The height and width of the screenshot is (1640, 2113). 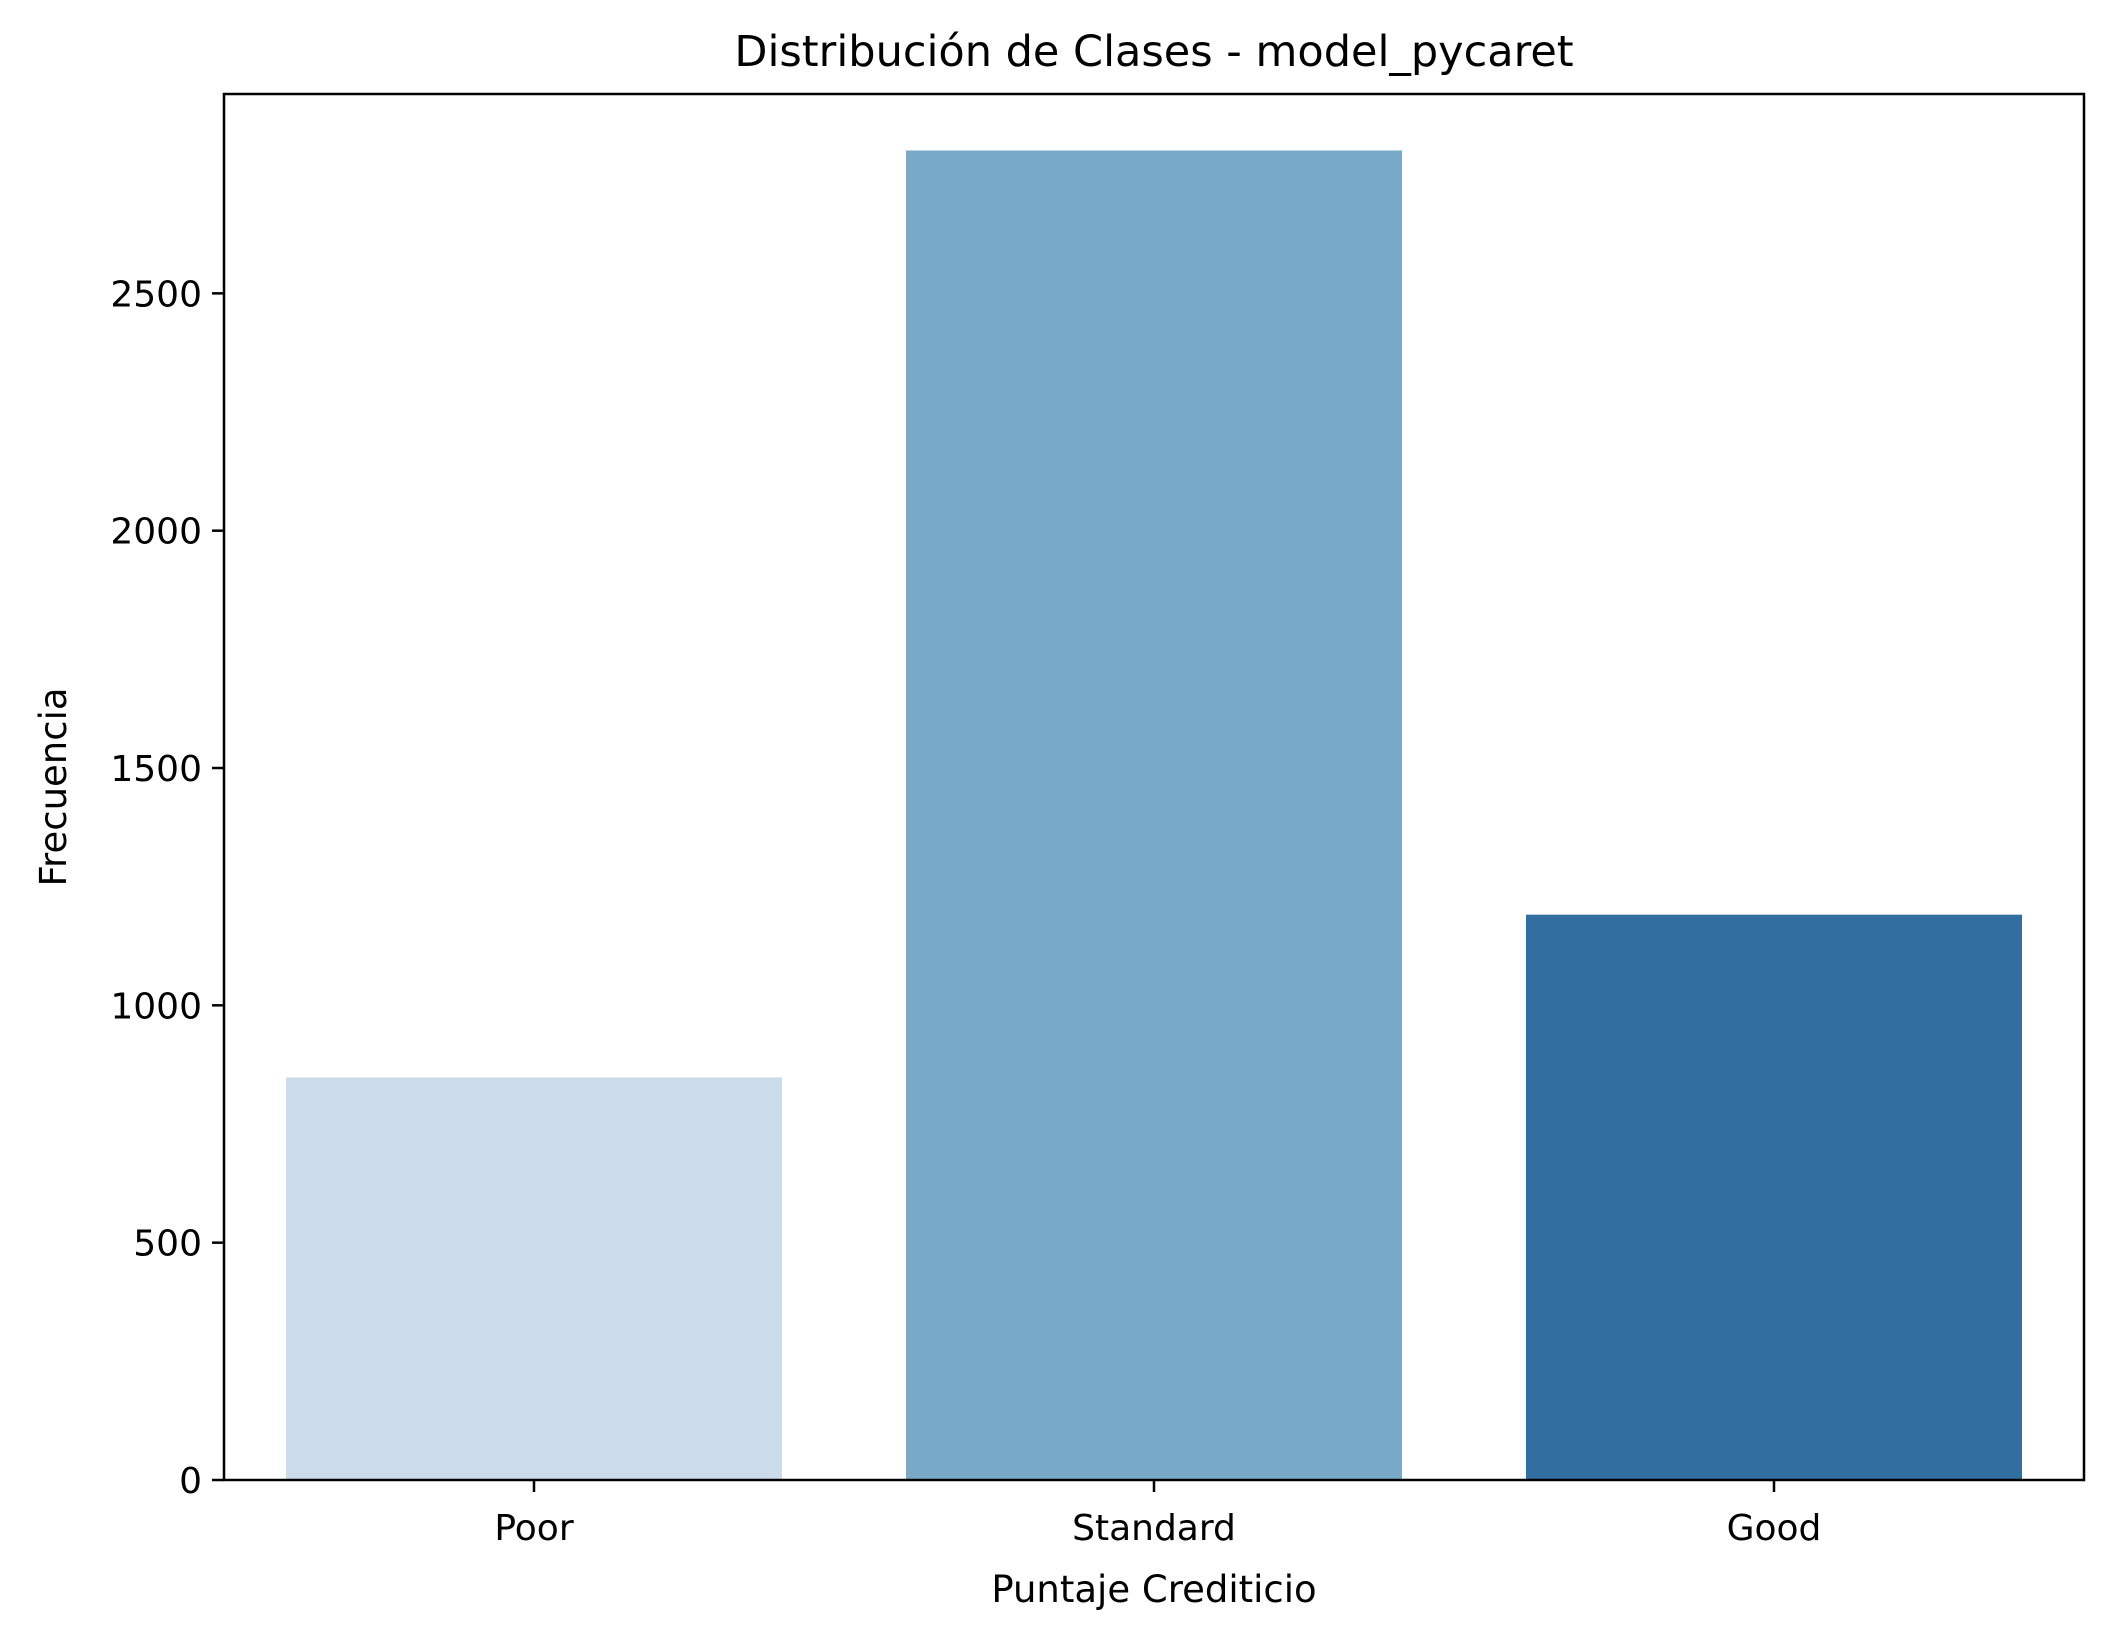 What do you see at coordinates (1153, 52) in the screenshot?
I see `chart-title: Distribución de Clases - model_pycaret` at bounding box center [1153, 52].